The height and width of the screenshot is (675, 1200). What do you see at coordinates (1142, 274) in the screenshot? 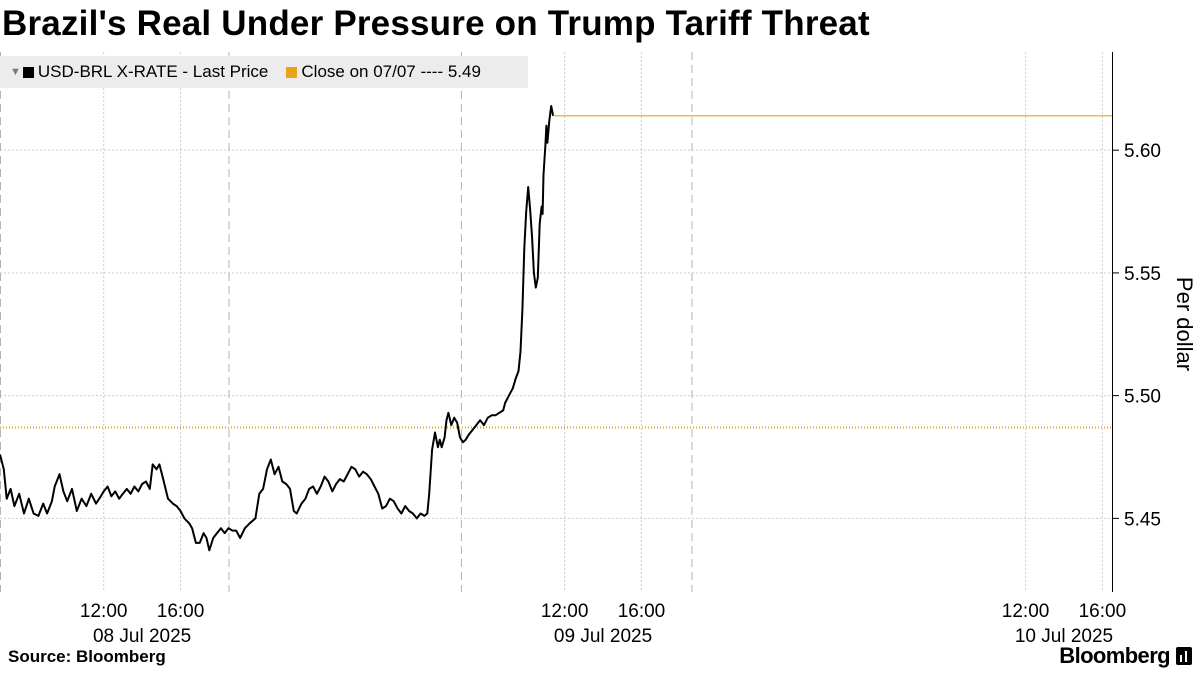
I see `y-tick-label: 5.55` at bounding box center [1142, 274].